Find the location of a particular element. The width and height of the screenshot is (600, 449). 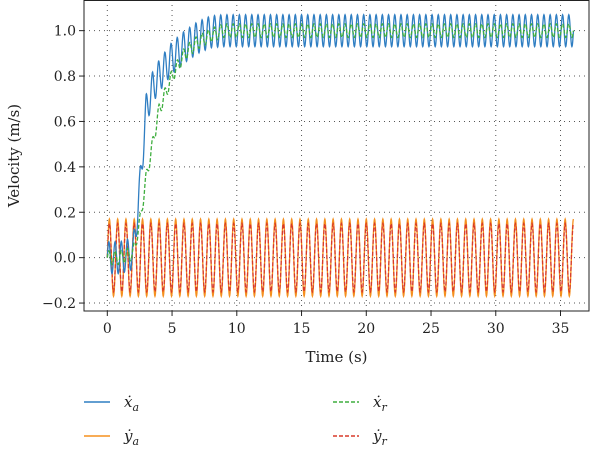

x-tick-label: 5 is located at coordinates (172, 329).